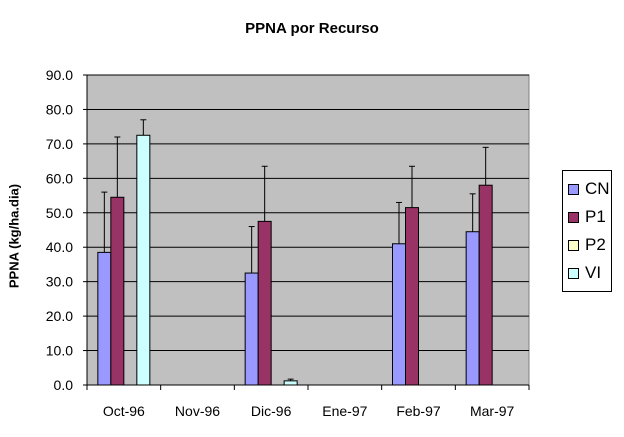  Describe the element at coordinates (573, 245) in the screenshot. I see `legend-swatch-p2` at that location.